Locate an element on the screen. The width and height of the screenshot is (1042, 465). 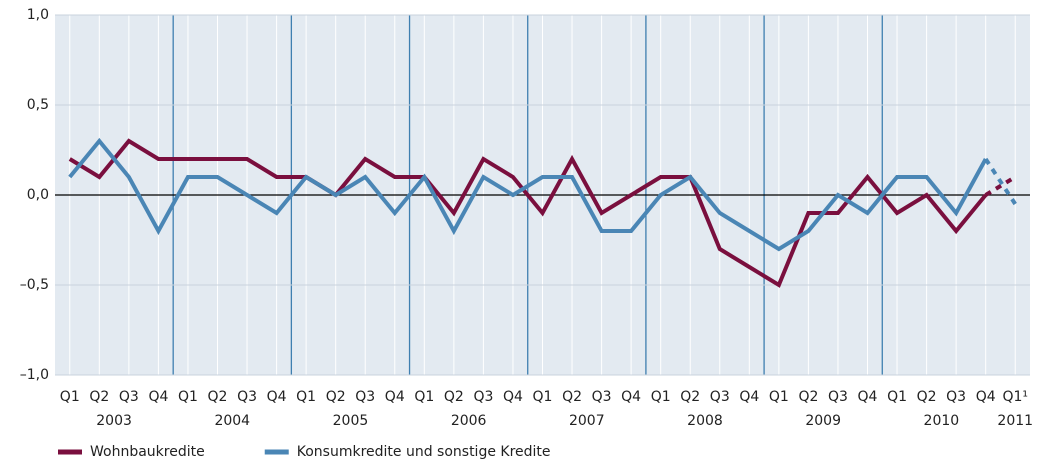
year-label: 2011 is located at coordinates (1015, 421).